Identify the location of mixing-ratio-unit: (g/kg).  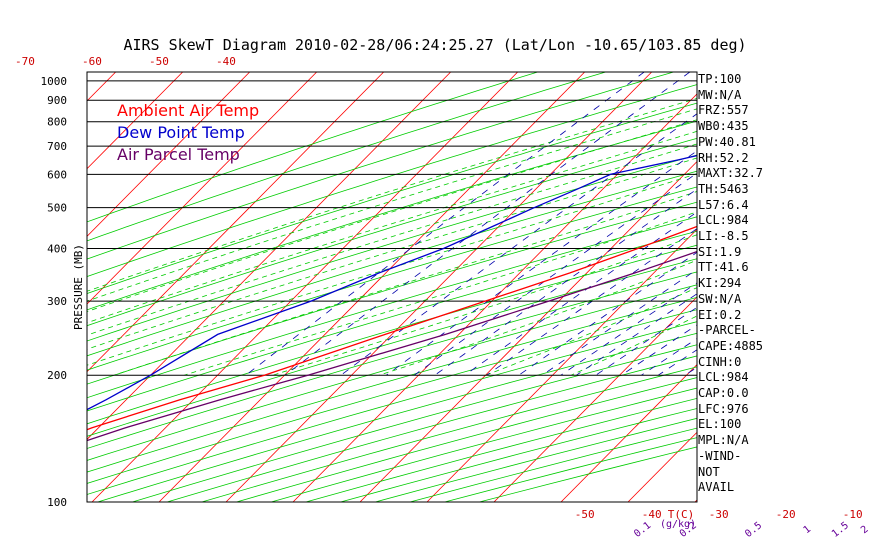
(678, 524).